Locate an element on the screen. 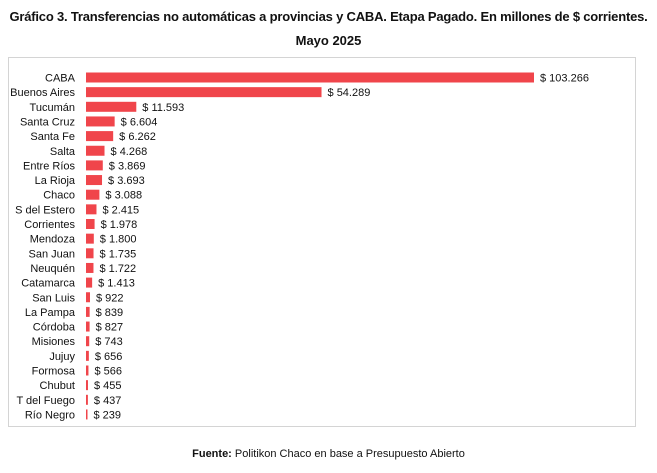 The width and height of the screenshot is (657, 473). category-label: Chubut is located at coordinates (57, 386).